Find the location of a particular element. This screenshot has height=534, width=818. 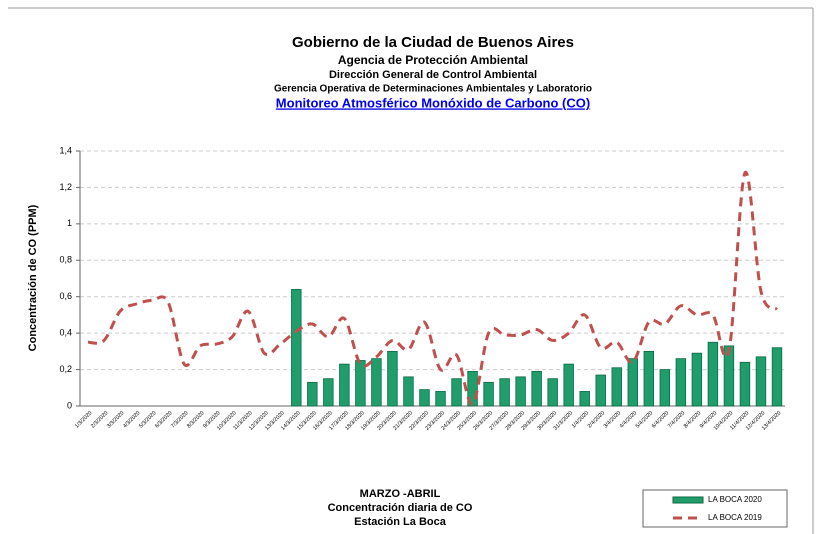

legend-label: LA BOCA 2020 is located at coordinates (735, 499).